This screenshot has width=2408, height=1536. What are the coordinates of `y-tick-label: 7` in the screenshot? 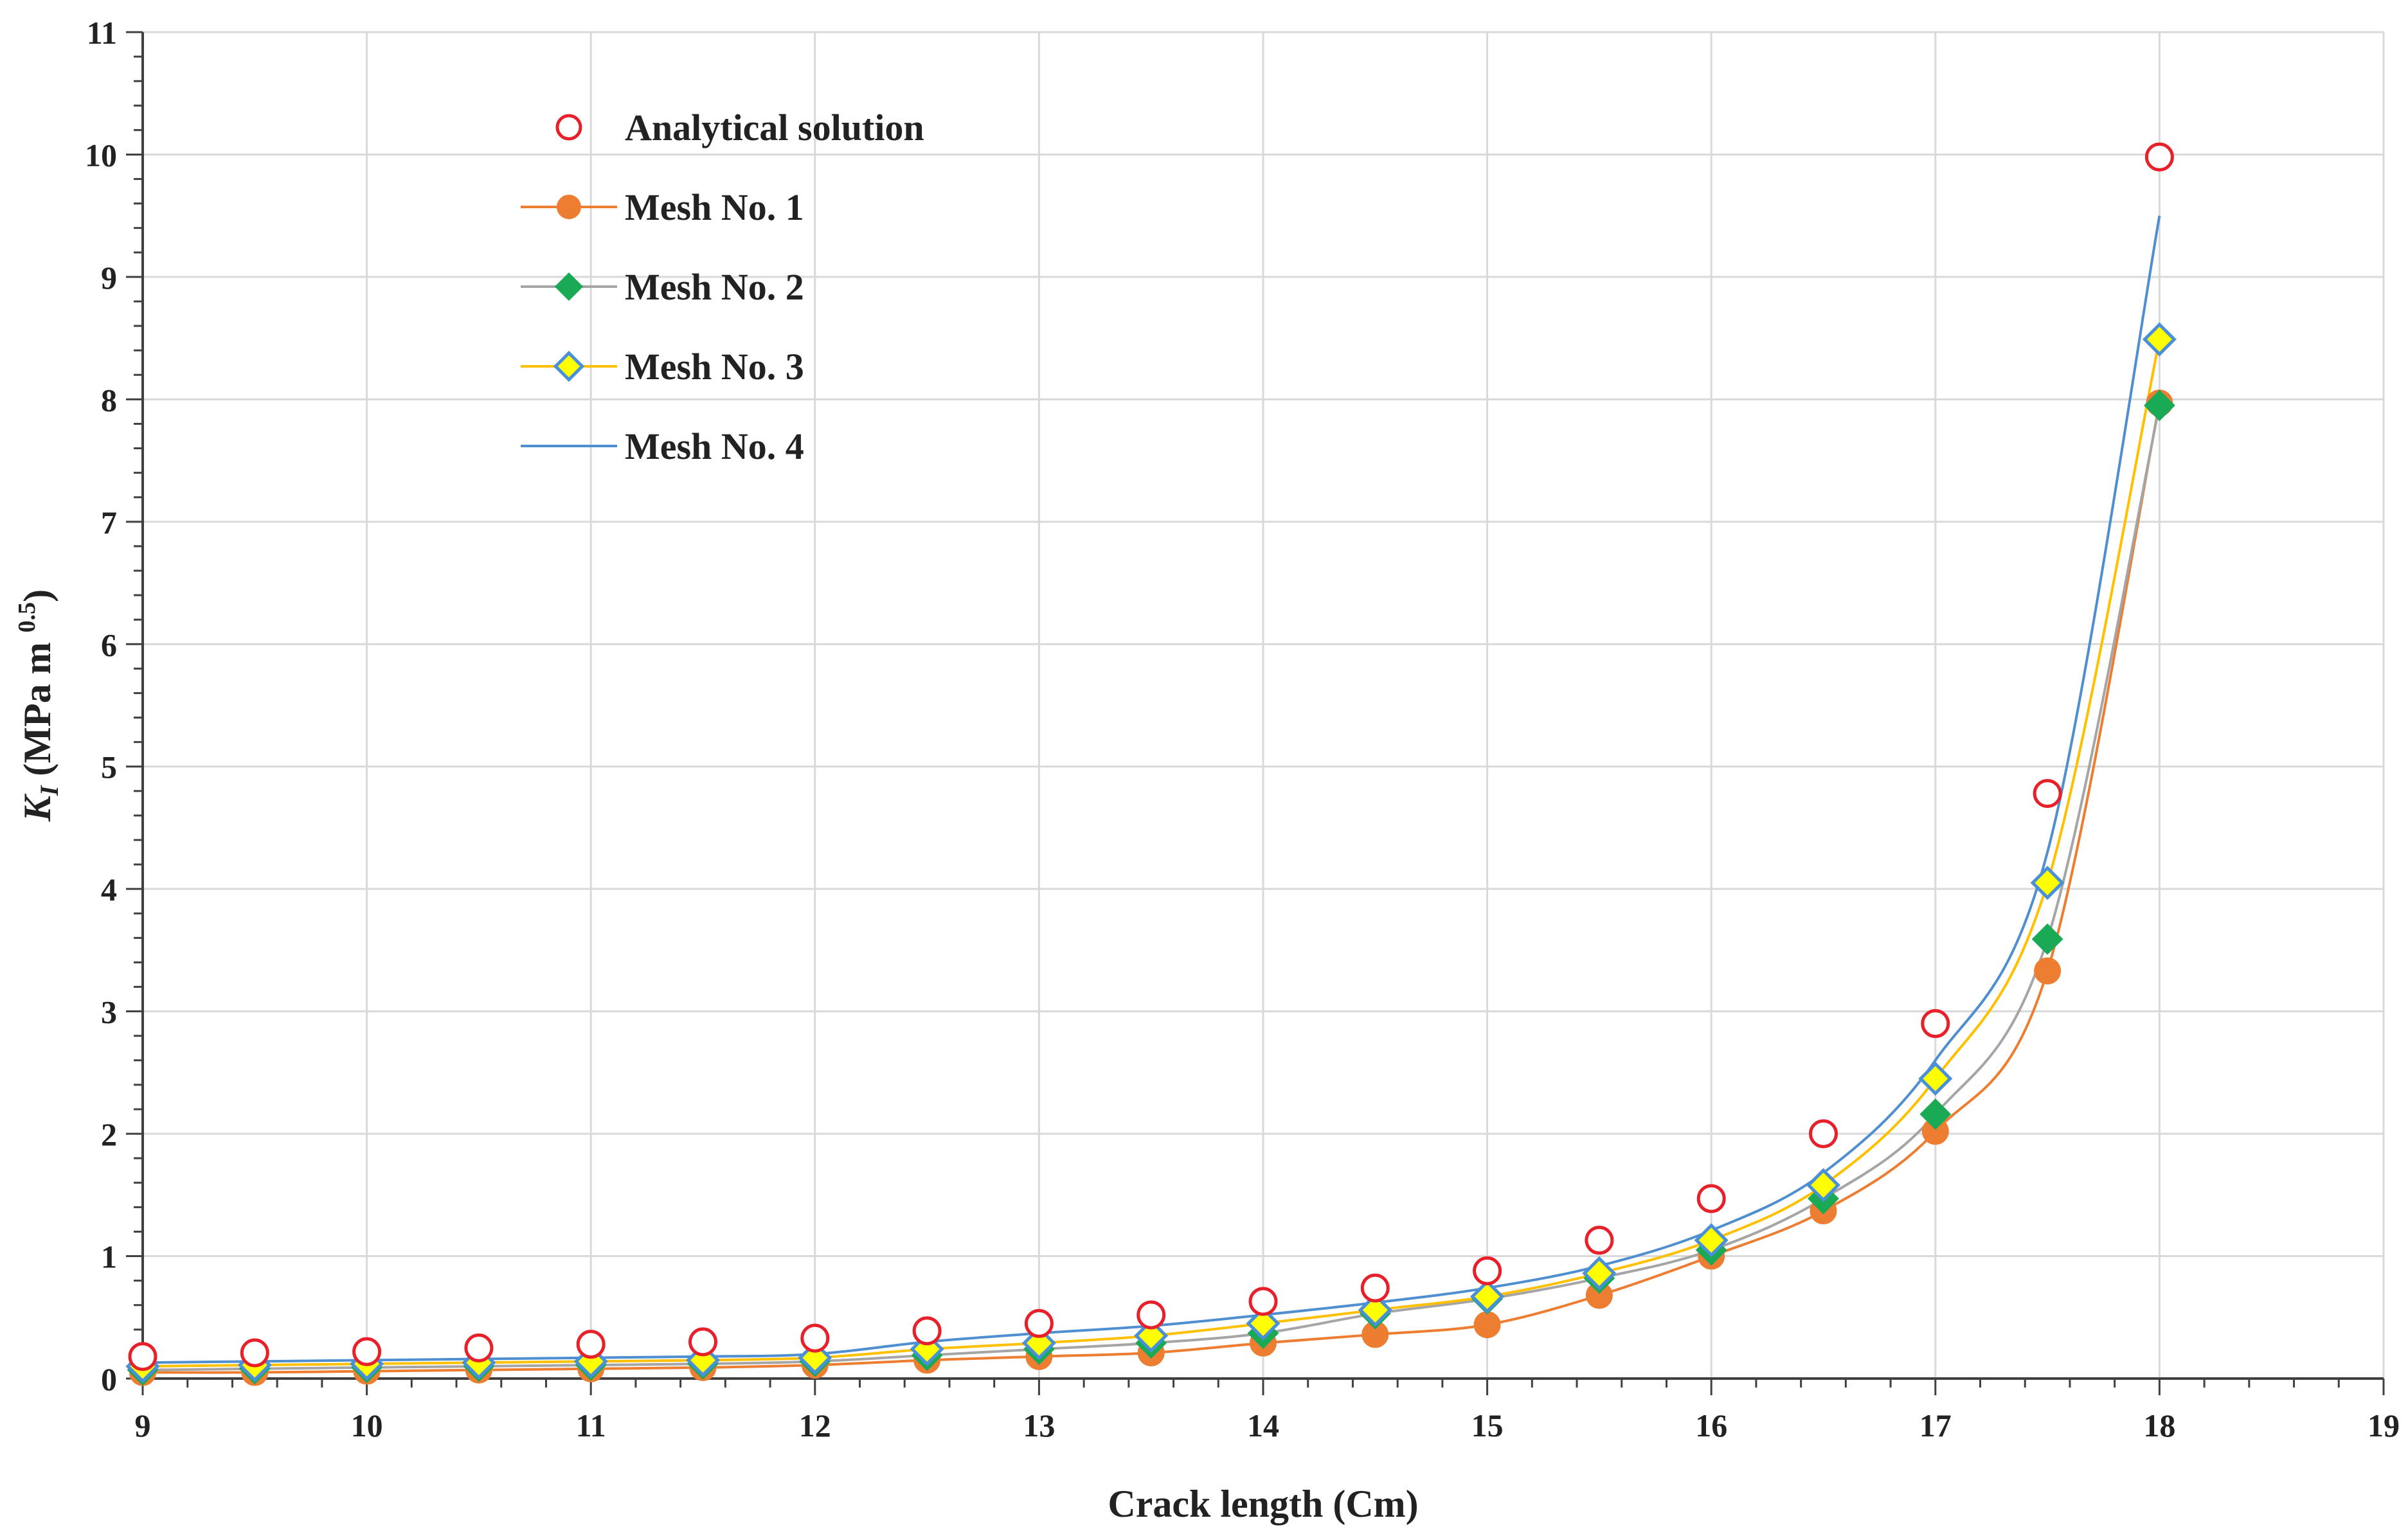 It's located at (109, 522).